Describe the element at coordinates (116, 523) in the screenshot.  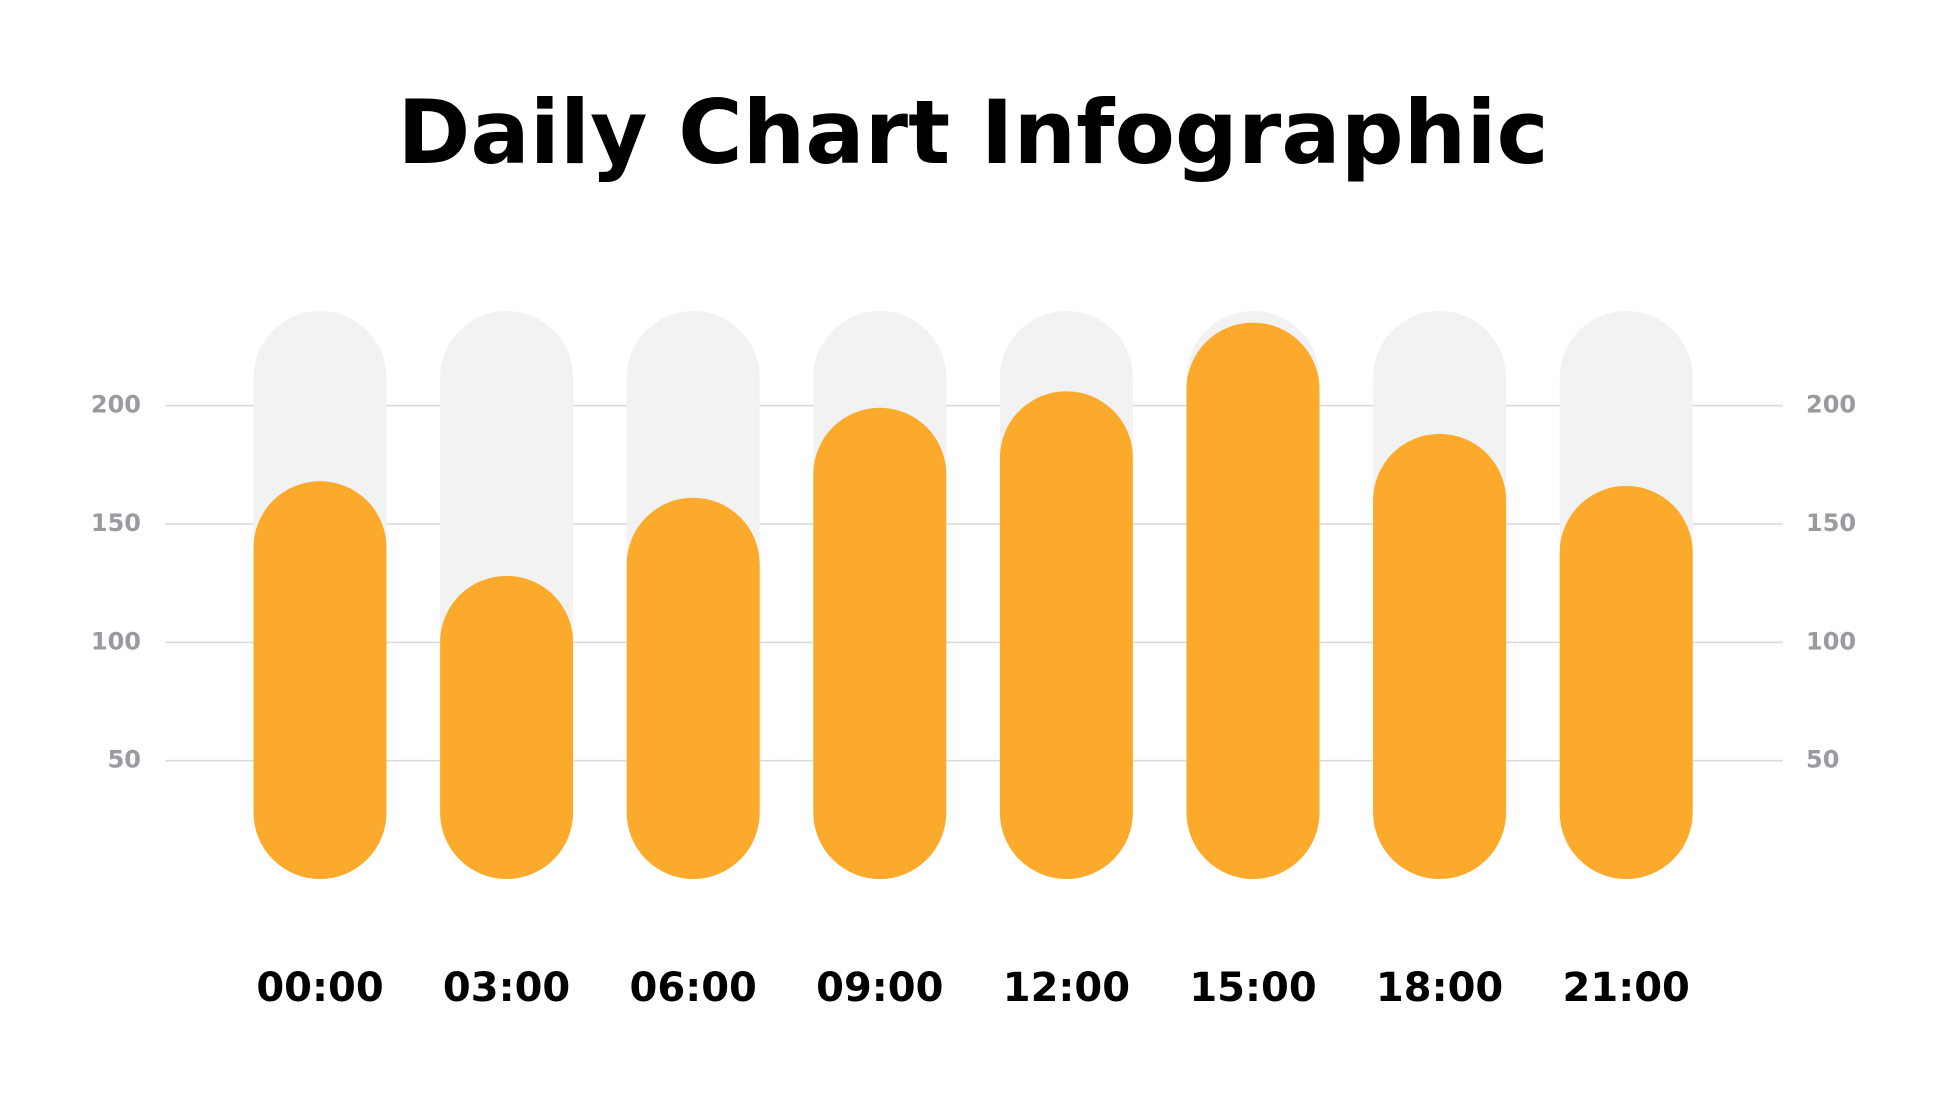
I see `y-tick-label: 150` at that location.